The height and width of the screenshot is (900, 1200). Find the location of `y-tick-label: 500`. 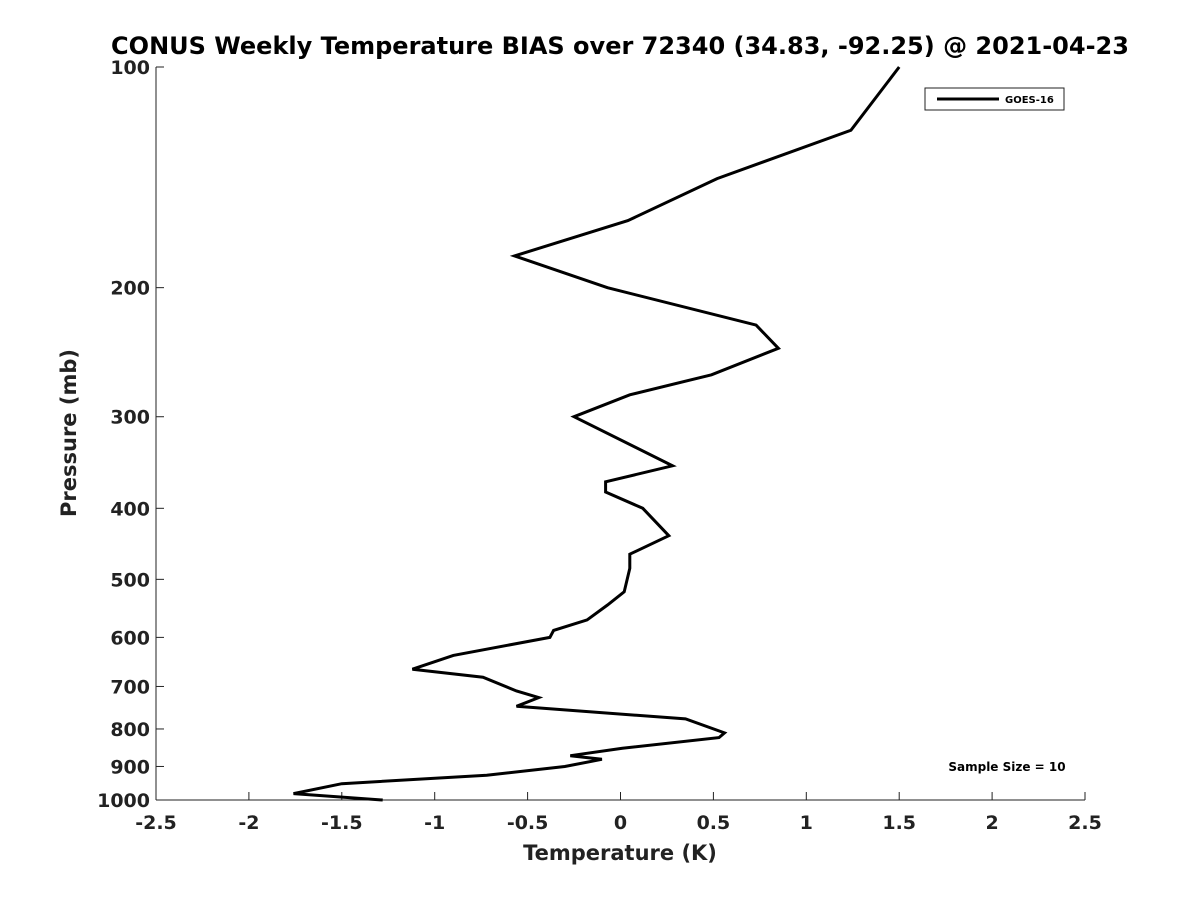

y-tick-label: 500 is located at coordinates (130, 580).